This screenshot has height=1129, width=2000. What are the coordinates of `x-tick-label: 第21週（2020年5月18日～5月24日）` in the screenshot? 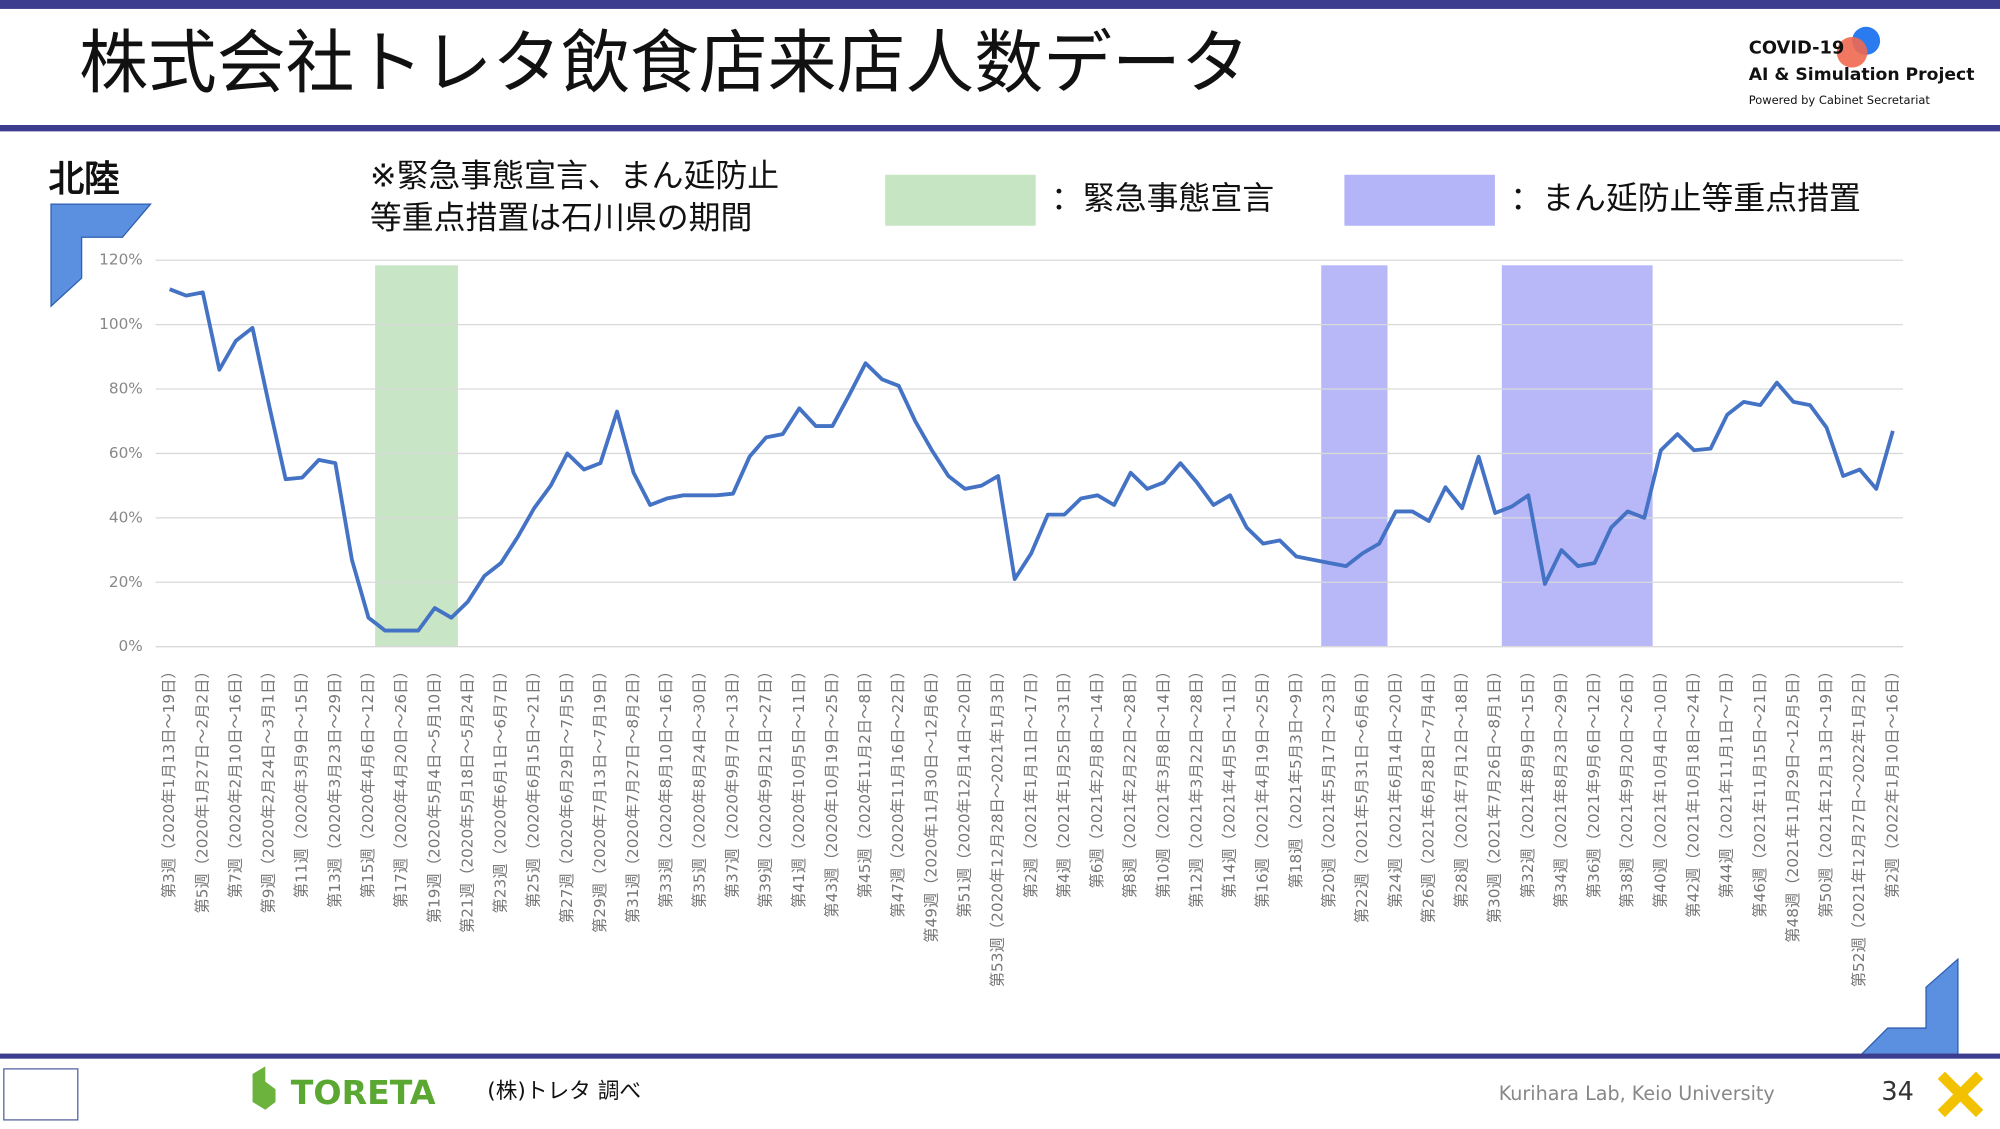 It's located at (467, 798).